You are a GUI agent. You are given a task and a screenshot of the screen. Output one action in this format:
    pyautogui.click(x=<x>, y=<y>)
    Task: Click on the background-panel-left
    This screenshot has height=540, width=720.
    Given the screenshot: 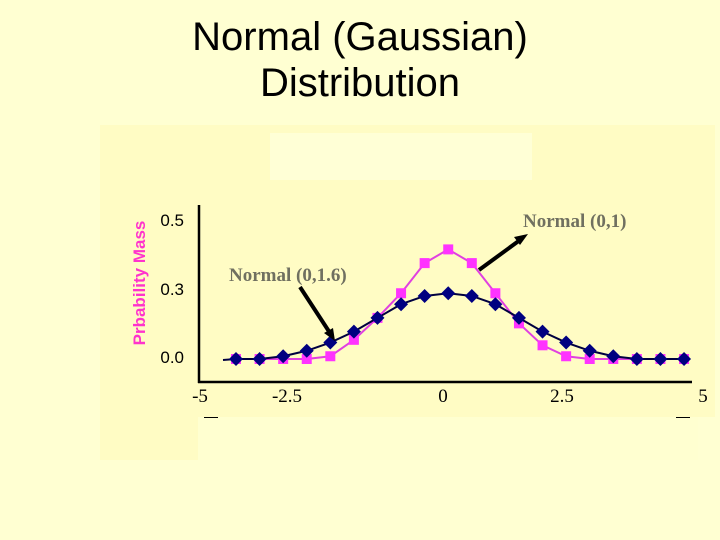 What is the action you would take?
    pyautogui.click(x=150, y=292)
    